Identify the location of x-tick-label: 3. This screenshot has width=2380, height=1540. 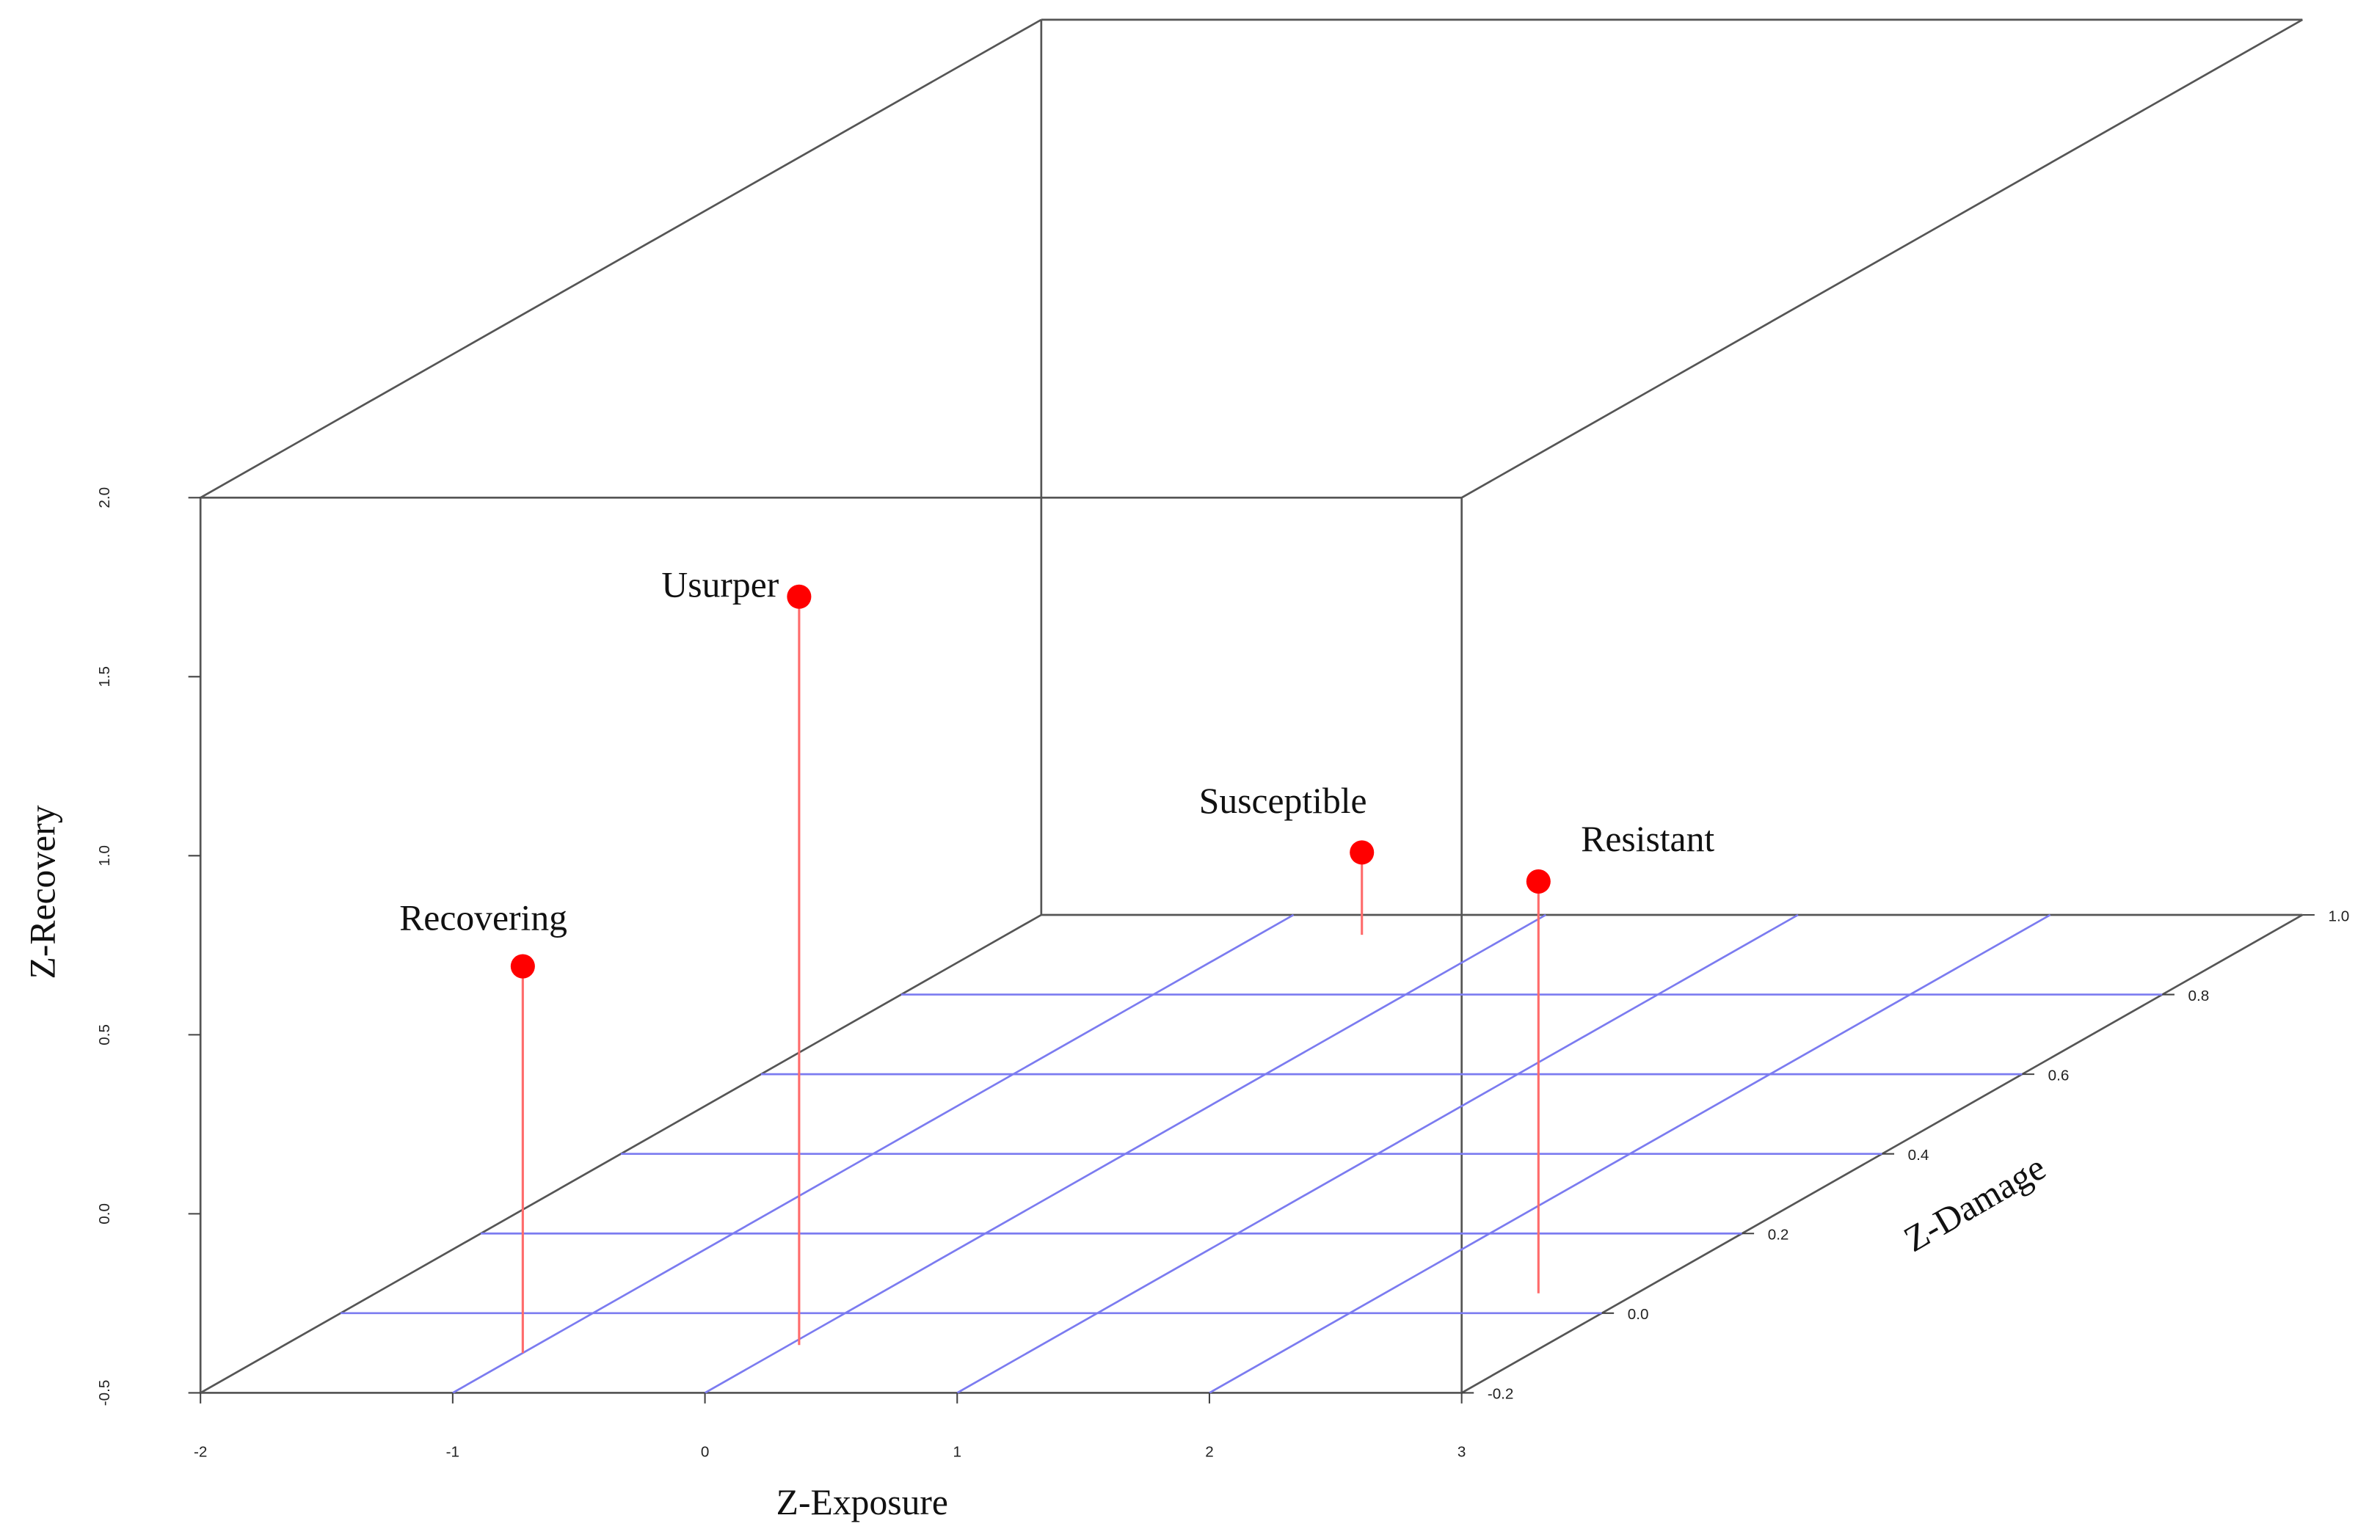
(1462, 1451).